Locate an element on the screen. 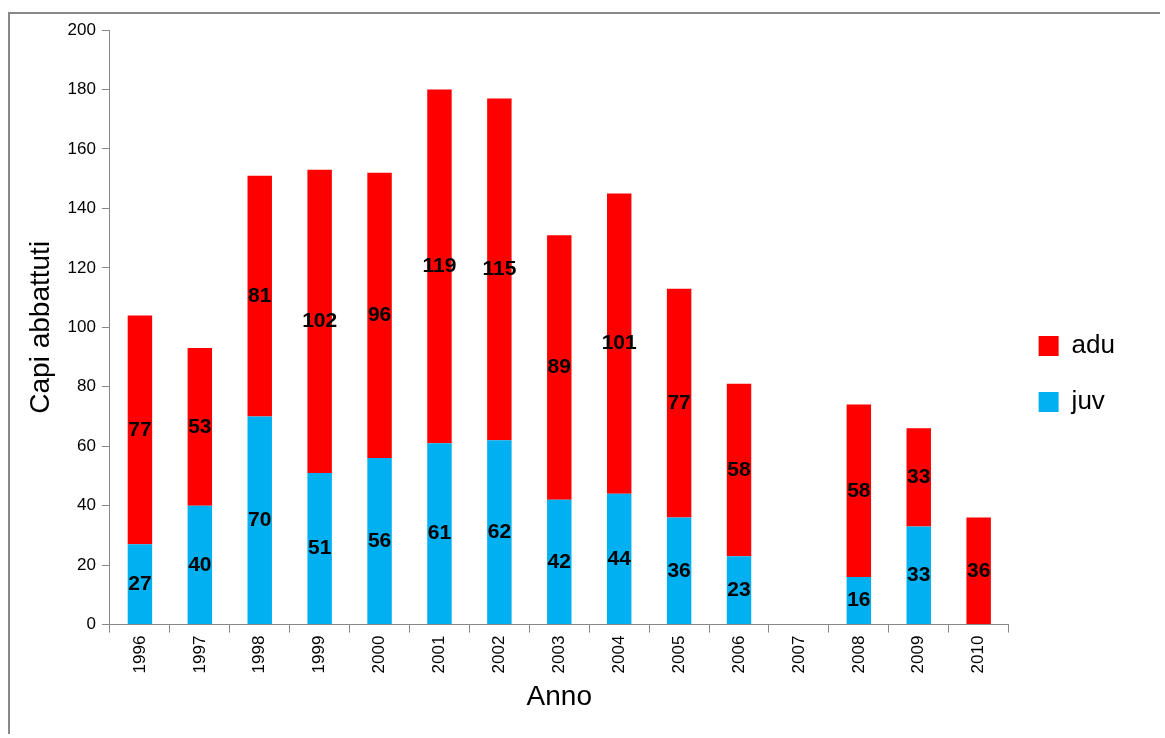 The width and height of the screenshot is (1165, 738). data-label: 89 is located at coordinates (559, 366).